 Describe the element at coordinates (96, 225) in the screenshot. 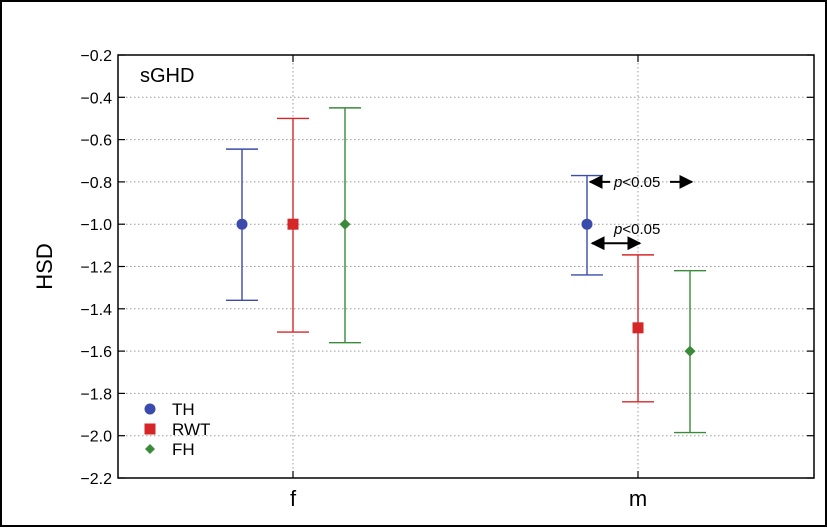

I see `y-tick-label: −1.0` at that location.